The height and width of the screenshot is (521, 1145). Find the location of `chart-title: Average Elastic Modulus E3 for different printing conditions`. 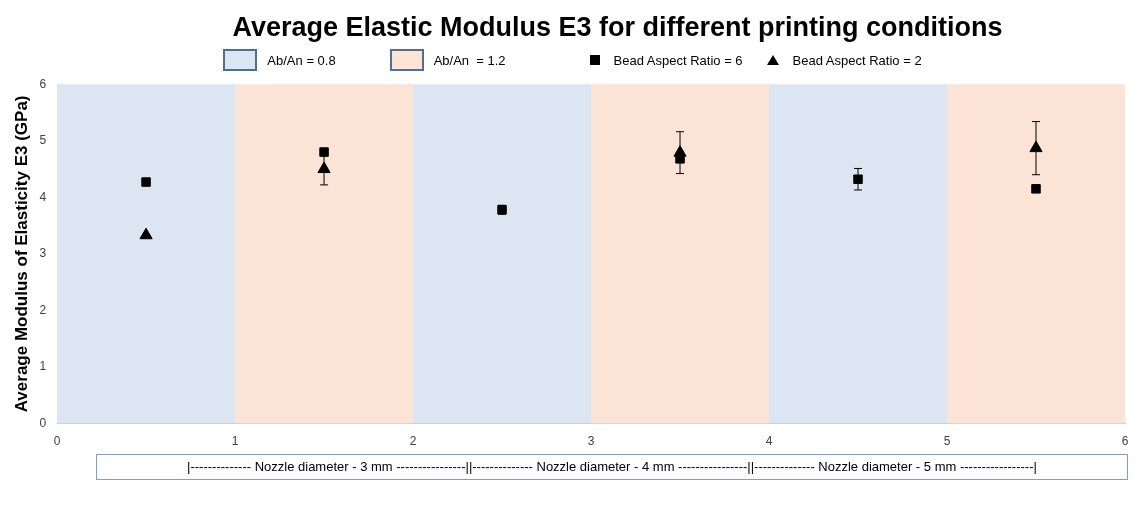

chart-title: Average Elastic Modulus E3 for different printing conditions is located at coordinates (617, 27).